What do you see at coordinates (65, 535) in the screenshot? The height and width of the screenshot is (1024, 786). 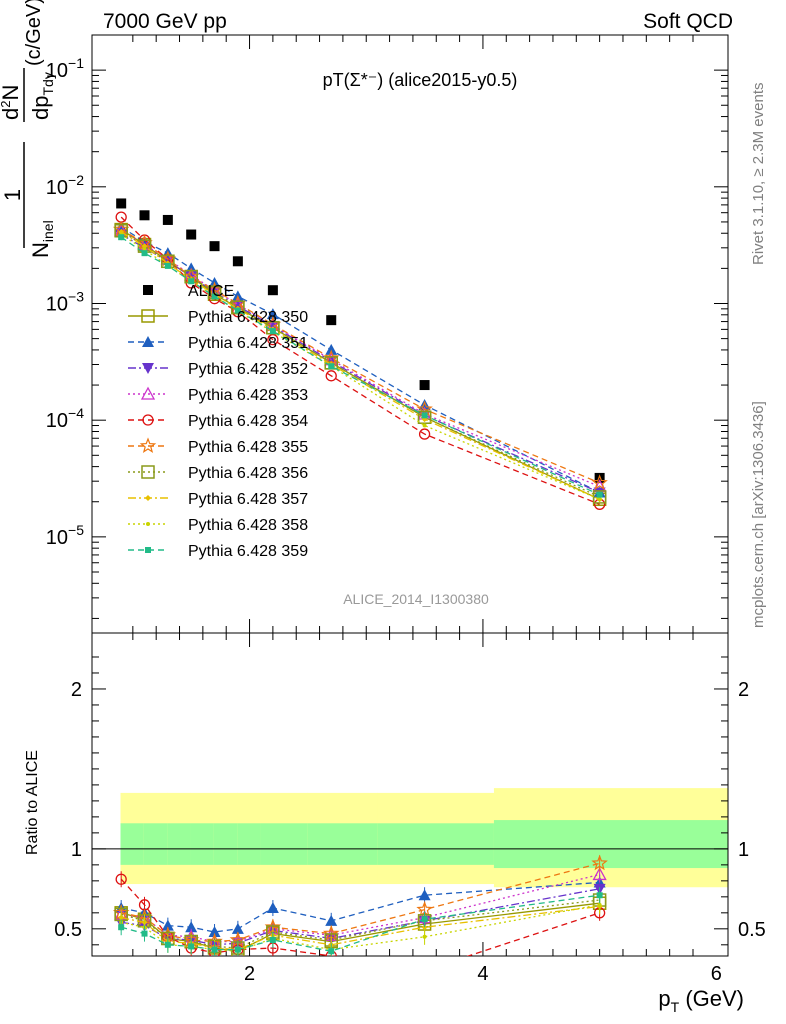 I see `main-y-tick-label: 10⁻⁵` at bounding box center [65, 535].